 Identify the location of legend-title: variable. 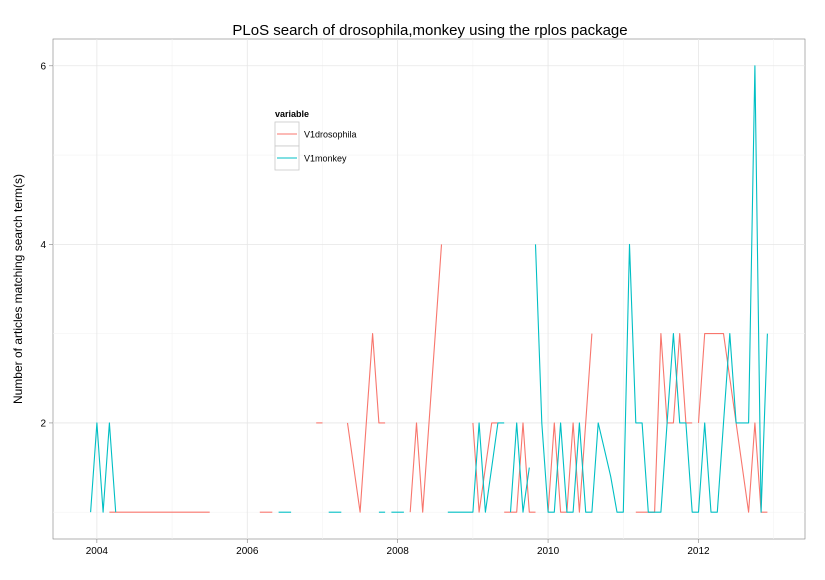
(292, 114).